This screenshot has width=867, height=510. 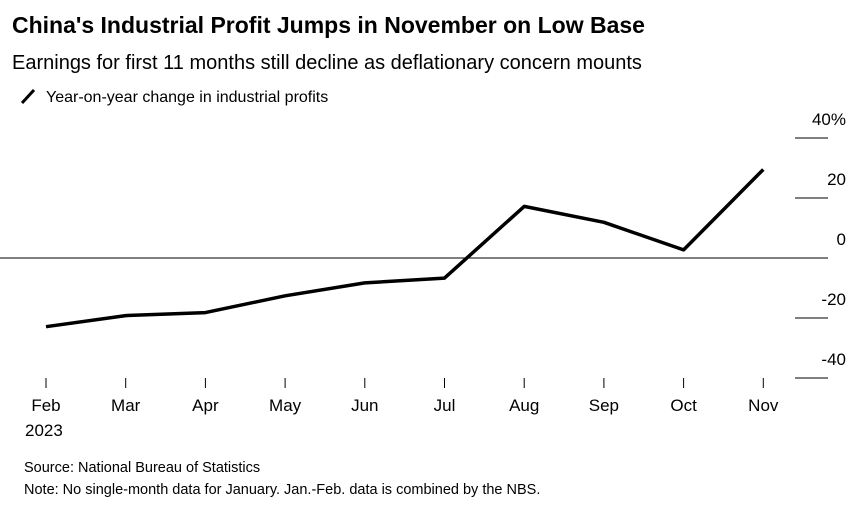 What do you see at coordinates (604, 405) in the screenshot?
I see `x-tick-label: Sep` at bounding box center [604, 405].